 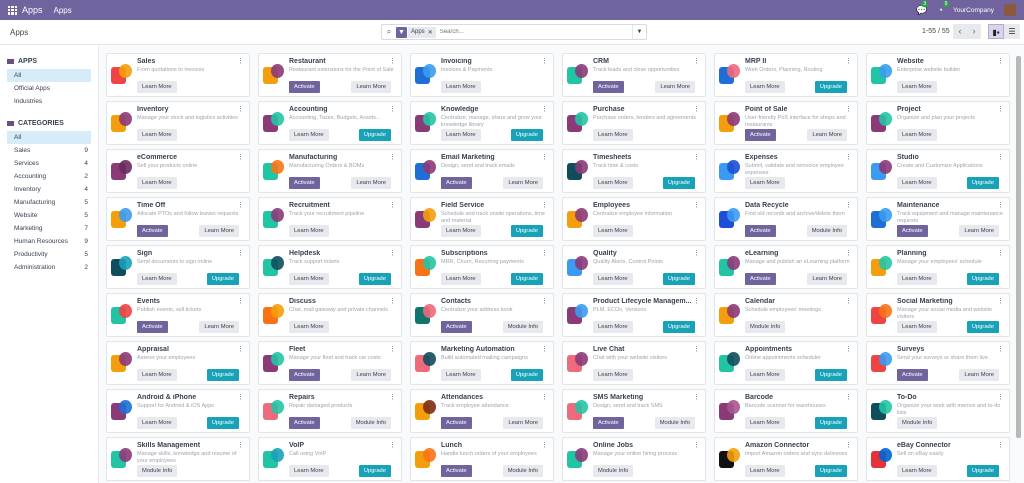 What do you see at coordinates (430, 32) in the screenshot?
I see `remove-facet-icon: ✕` at bounding box center [430, 32].